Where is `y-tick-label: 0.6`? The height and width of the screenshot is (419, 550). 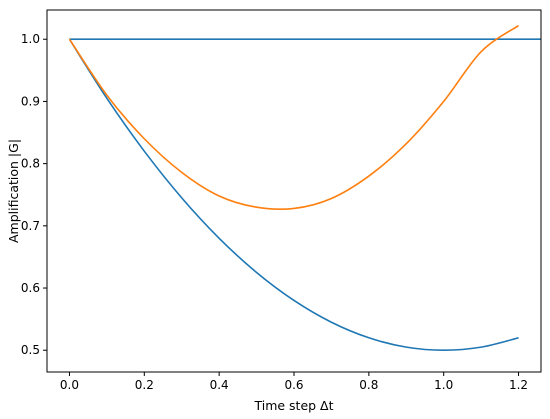
y-tick-label: 0.6 is located at coordinates (30, 288).